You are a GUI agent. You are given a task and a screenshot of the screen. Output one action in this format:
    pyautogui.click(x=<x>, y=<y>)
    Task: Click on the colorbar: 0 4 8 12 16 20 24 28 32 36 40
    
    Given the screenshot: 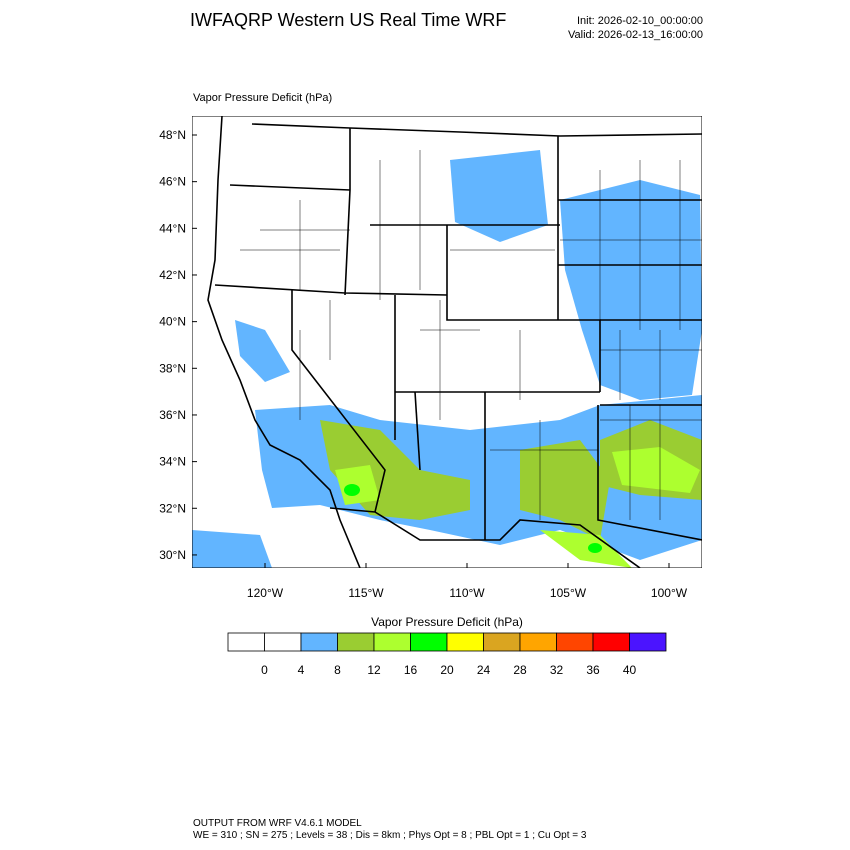 What is the action you would take?
    pyautogui.click(x=447, y=654)
    